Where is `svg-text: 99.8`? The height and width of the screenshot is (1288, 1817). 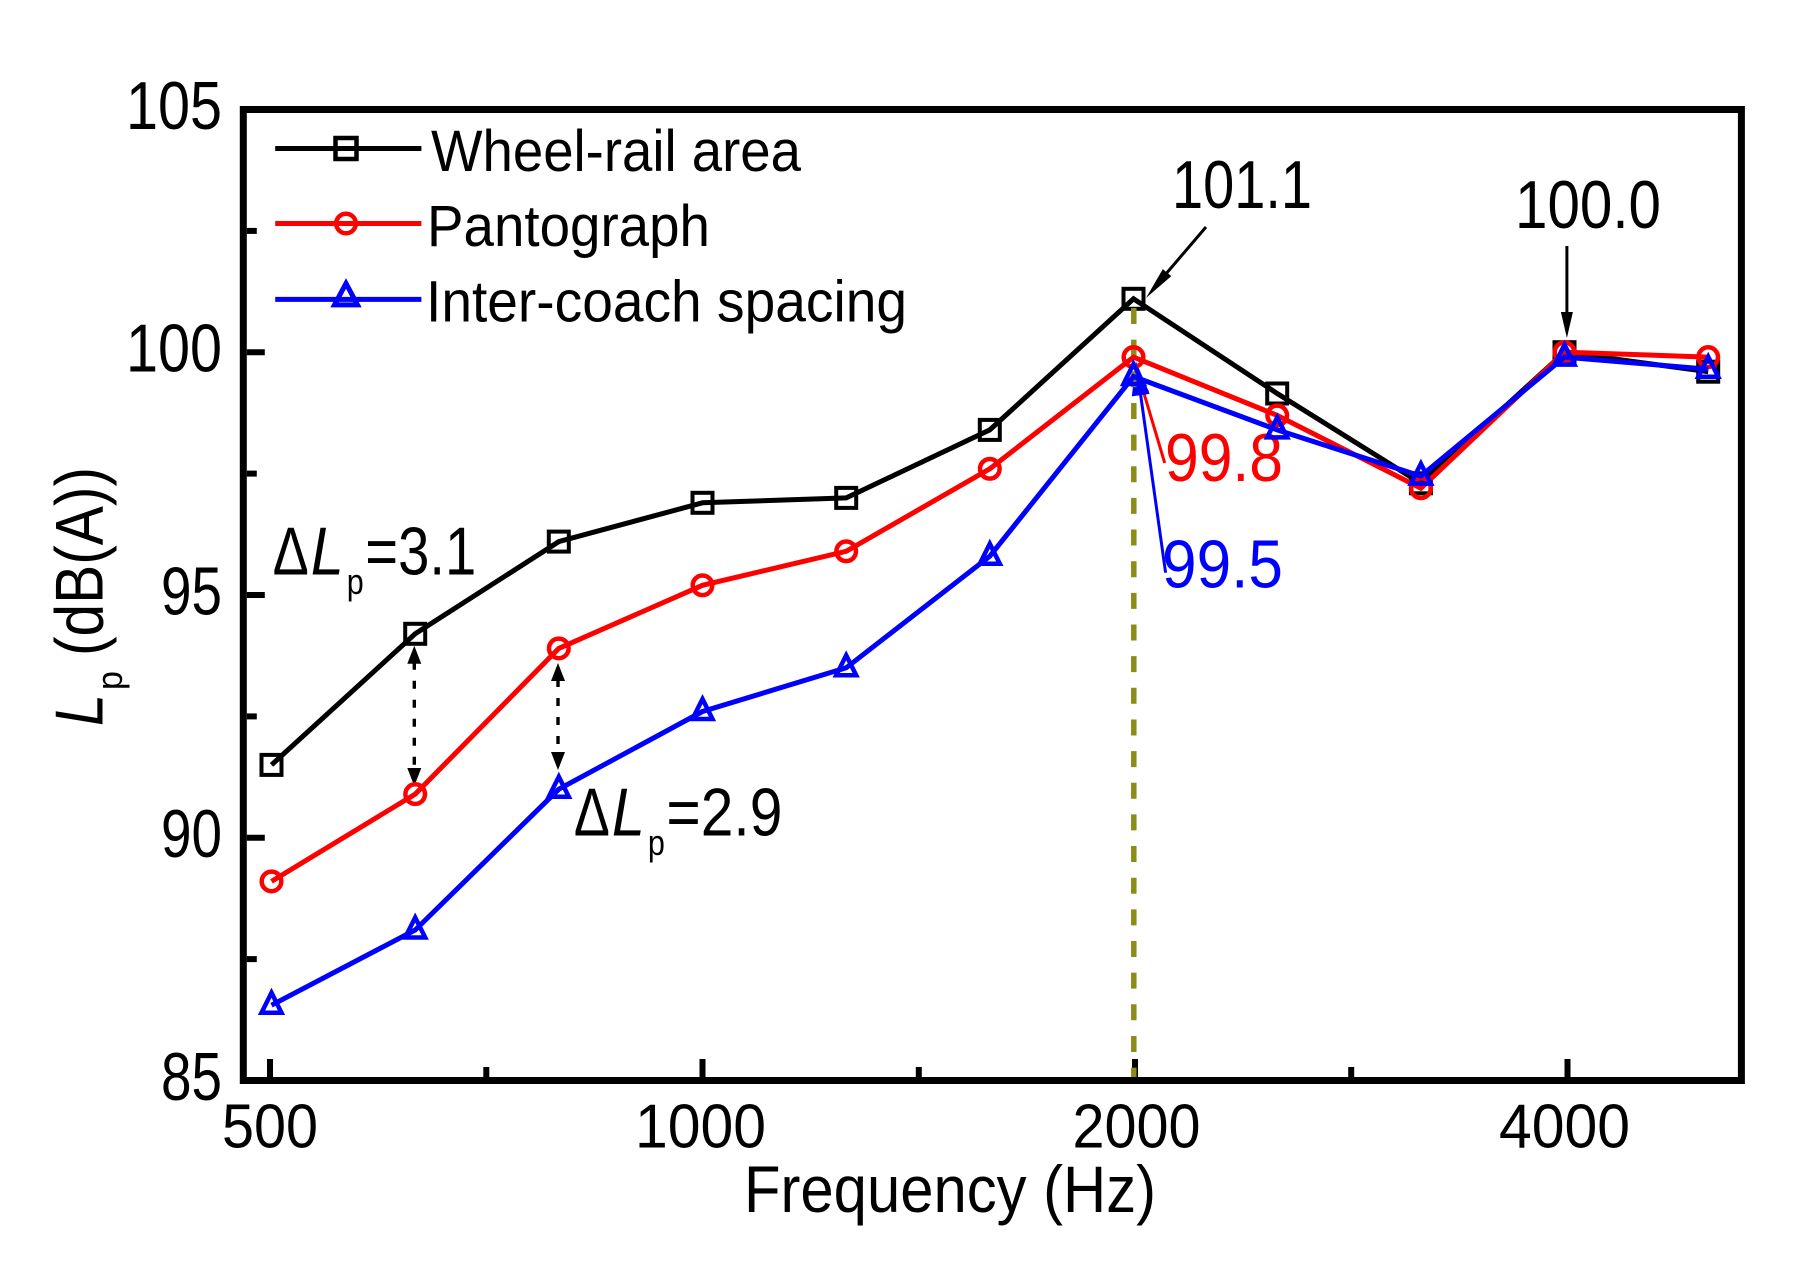 svg-text: 99.8 is located at coordinates (1224, 458).